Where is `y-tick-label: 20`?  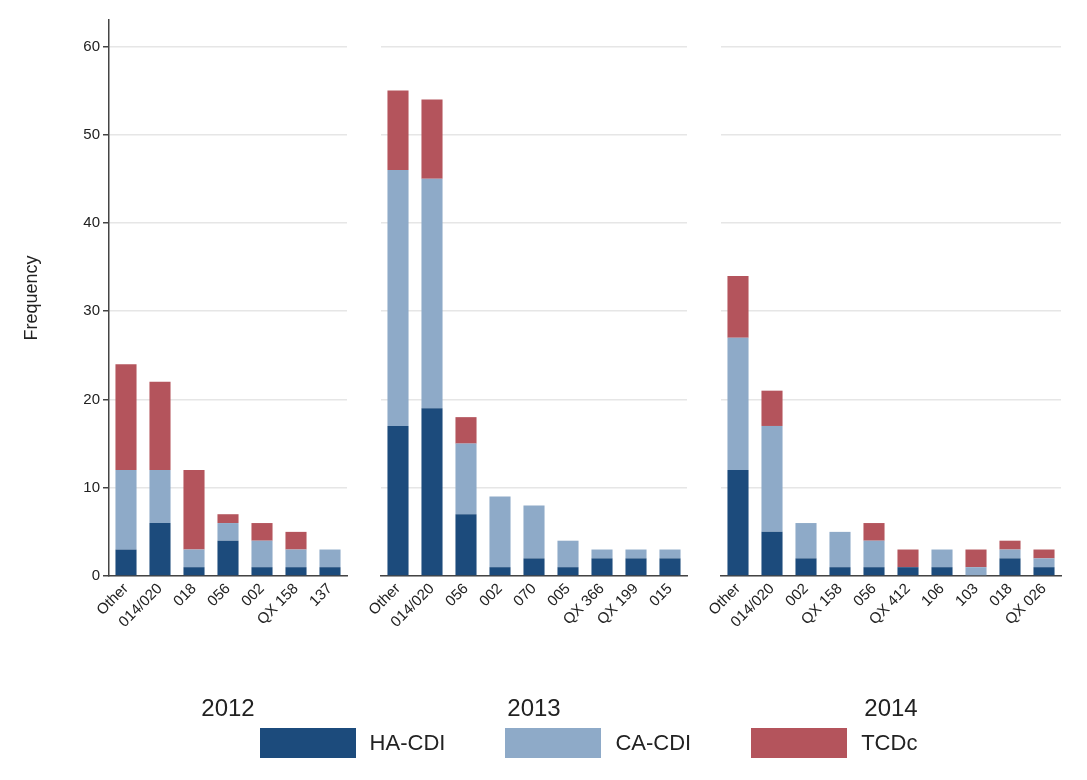
y-tick-label: 20 is located at coordinates (91, 398).